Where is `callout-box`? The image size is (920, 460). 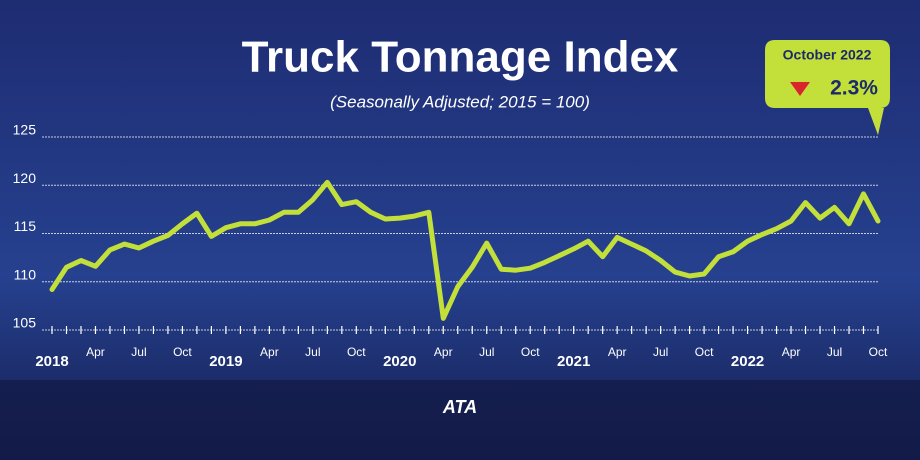 callout-box is located at coordinates (827, 87).